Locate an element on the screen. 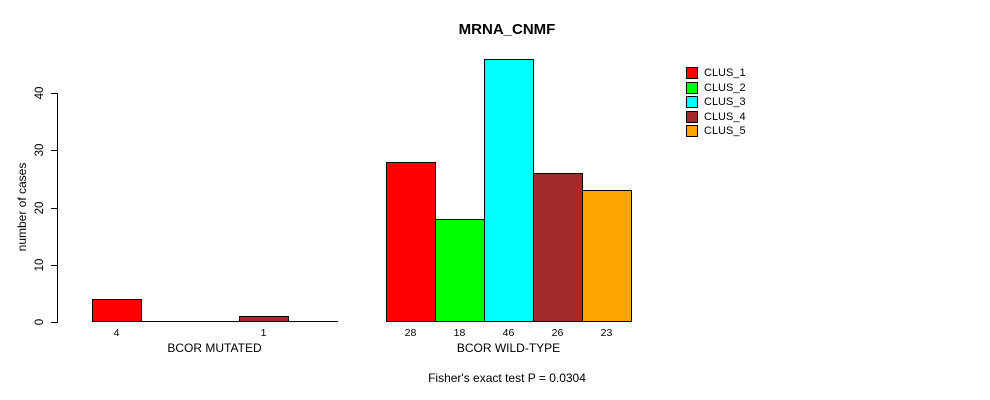 The image size is (990, 400). y-axis-tick-label: 30 is located at coordinates (40, 150).